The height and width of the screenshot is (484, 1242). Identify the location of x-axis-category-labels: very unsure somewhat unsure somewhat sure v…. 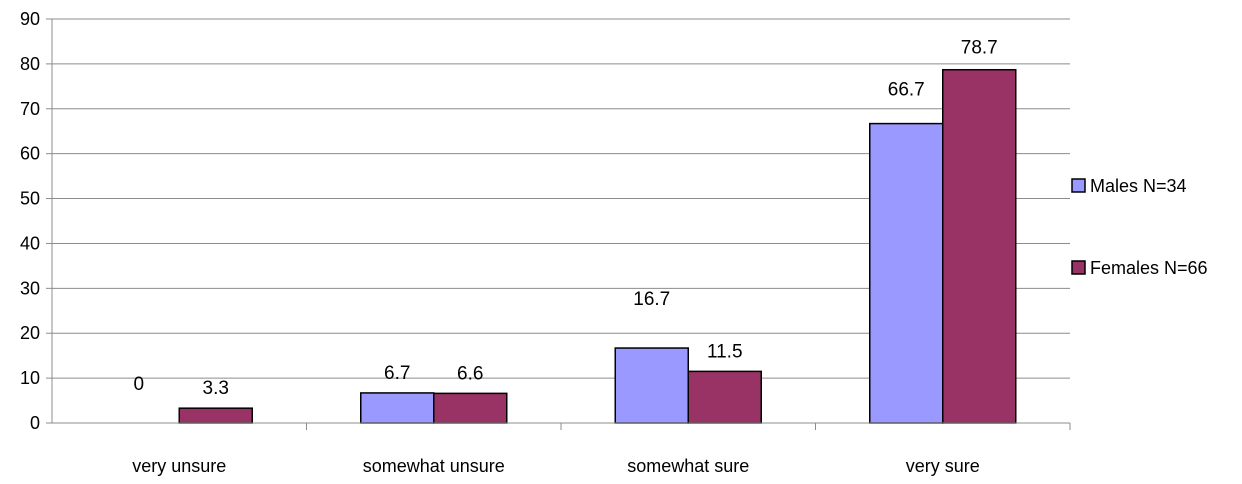
(556, 466).